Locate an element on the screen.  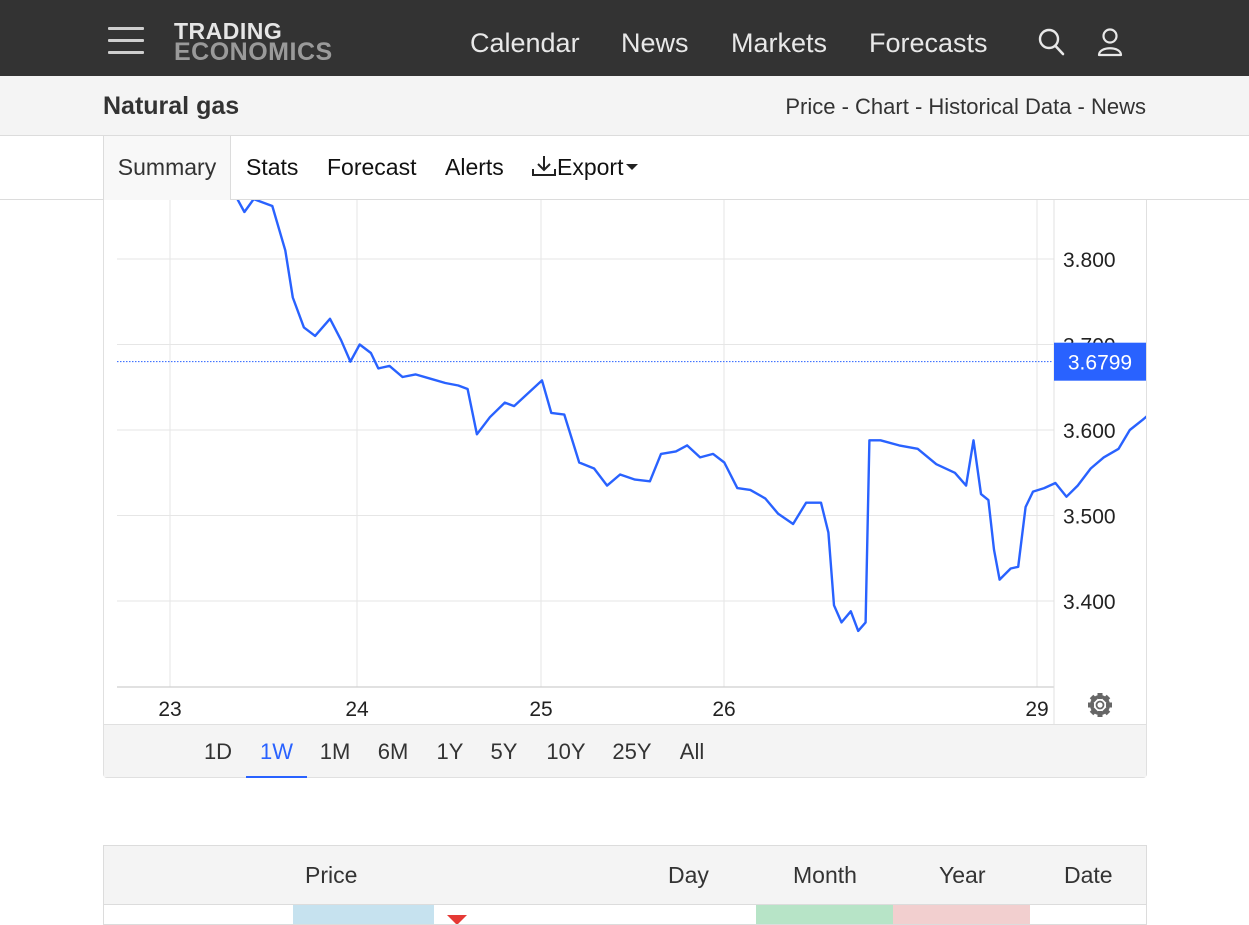
y-tick-label: 3.400 is located at coordinates (1089, 602).